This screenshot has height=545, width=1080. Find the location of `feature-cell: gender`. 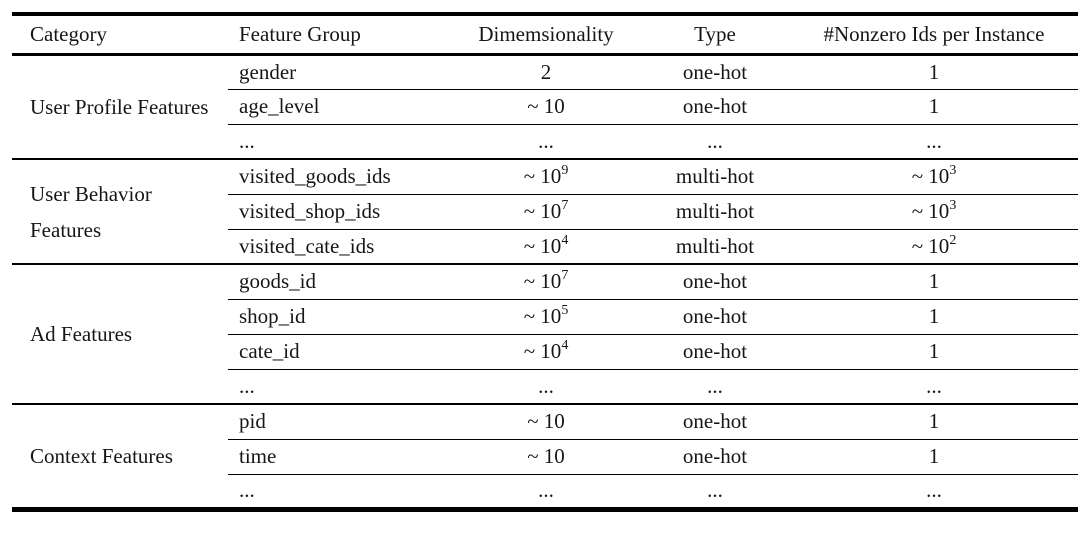

feature-cell: gender is located at coordinates (340, 72).